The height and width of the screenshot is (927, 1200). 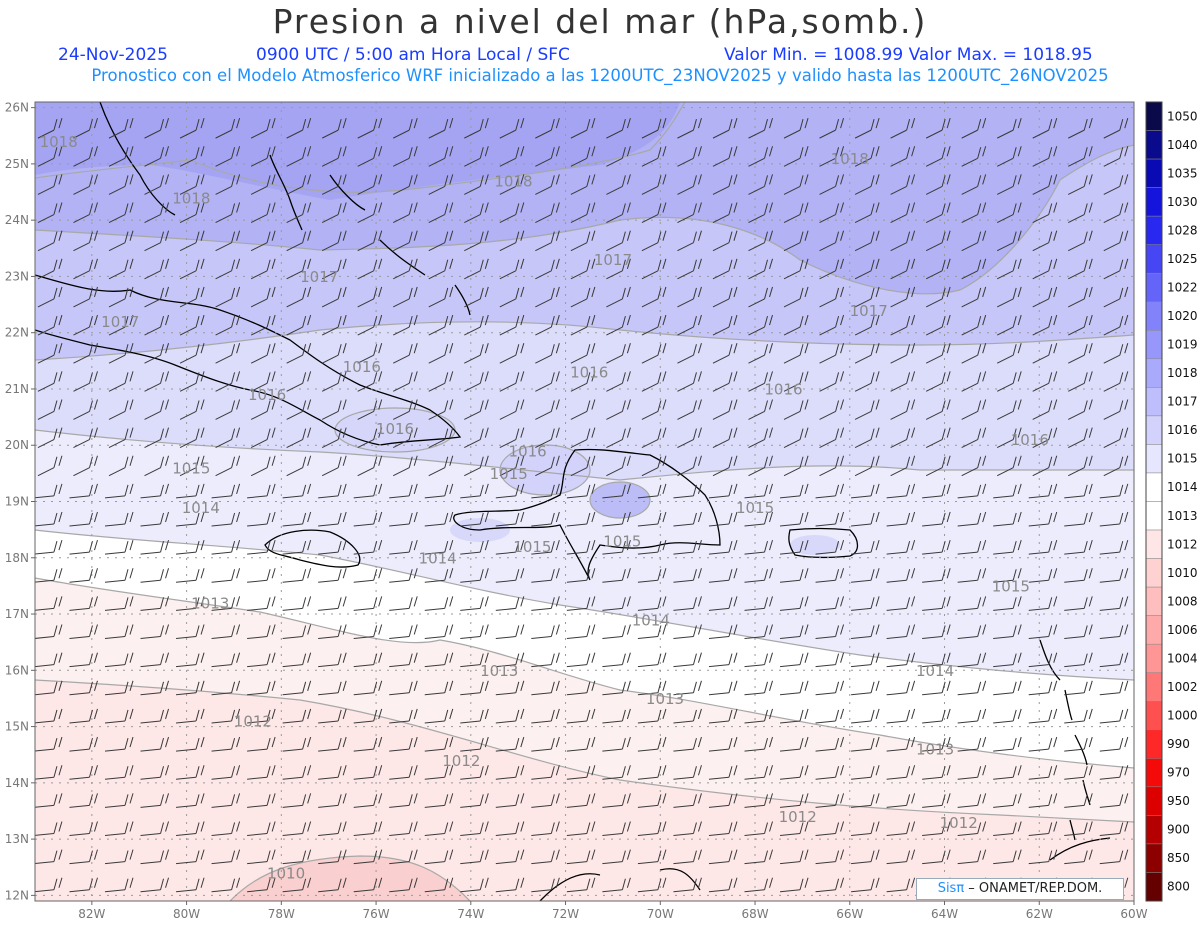 What do you see at coordinates (17, 727) in the screenshot?
I see `lat-label: 15N` at bounding box center [17, 727].